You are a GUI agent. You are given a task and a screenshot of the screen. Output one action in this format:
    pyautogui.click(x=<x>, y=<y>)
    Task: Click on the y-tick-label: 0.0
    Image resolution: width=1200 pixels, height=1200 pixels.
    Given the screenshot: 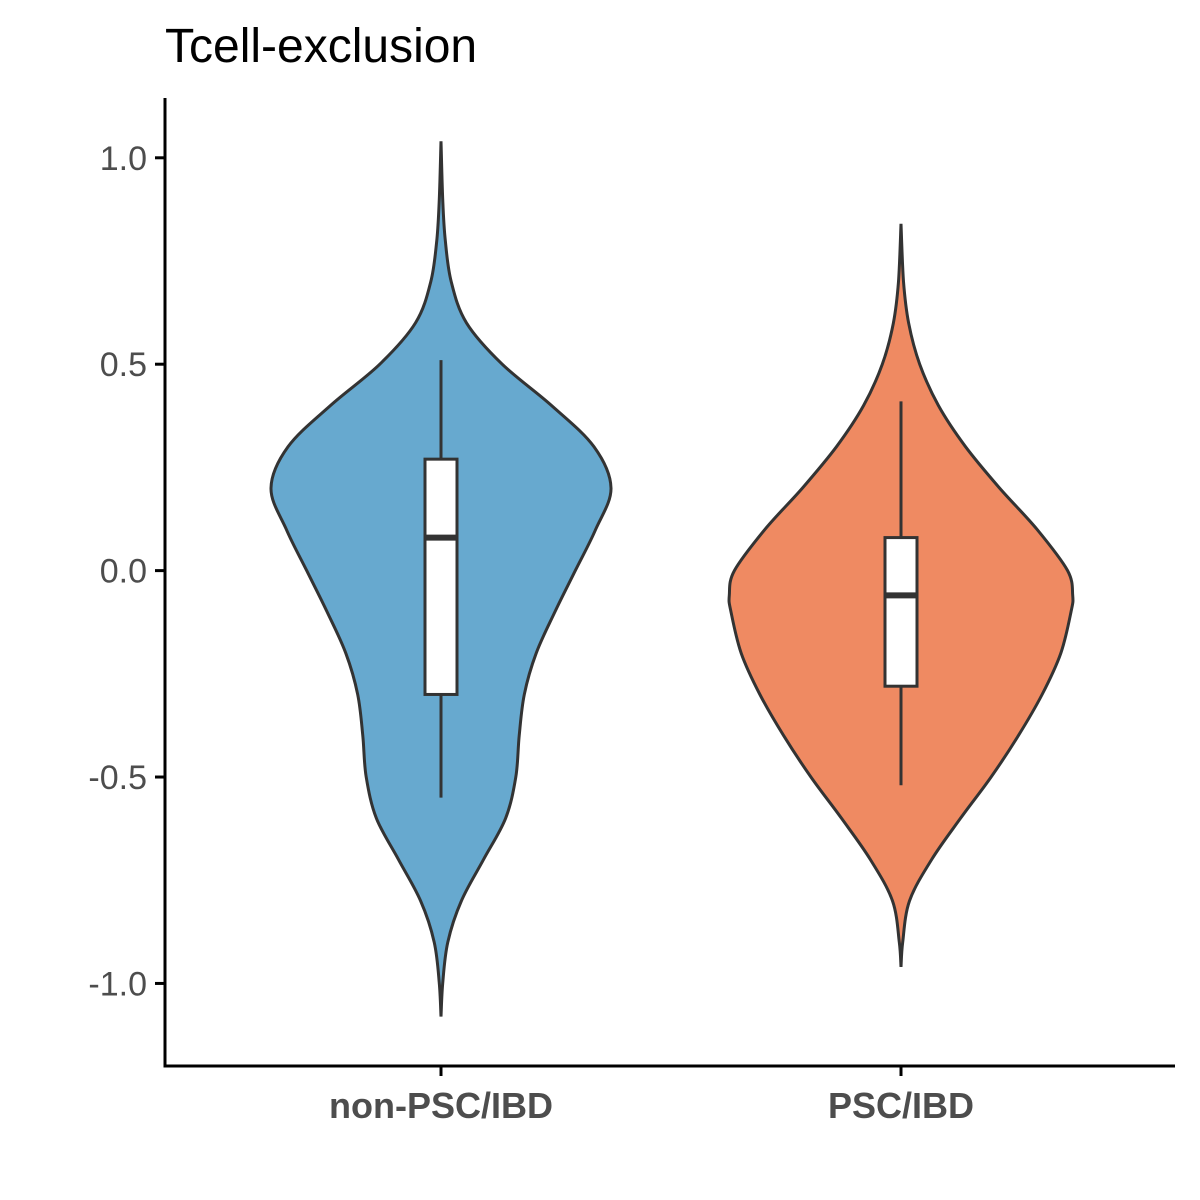 What is the action you would take?
    pyautogui.click(x=123, y=572)
    